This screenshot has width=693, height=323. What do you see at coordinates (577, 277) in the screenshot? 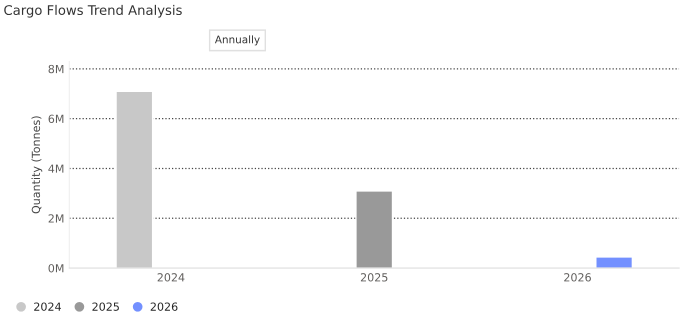
I see `x-tick-label: 2026` at bounding box center [577, 277].